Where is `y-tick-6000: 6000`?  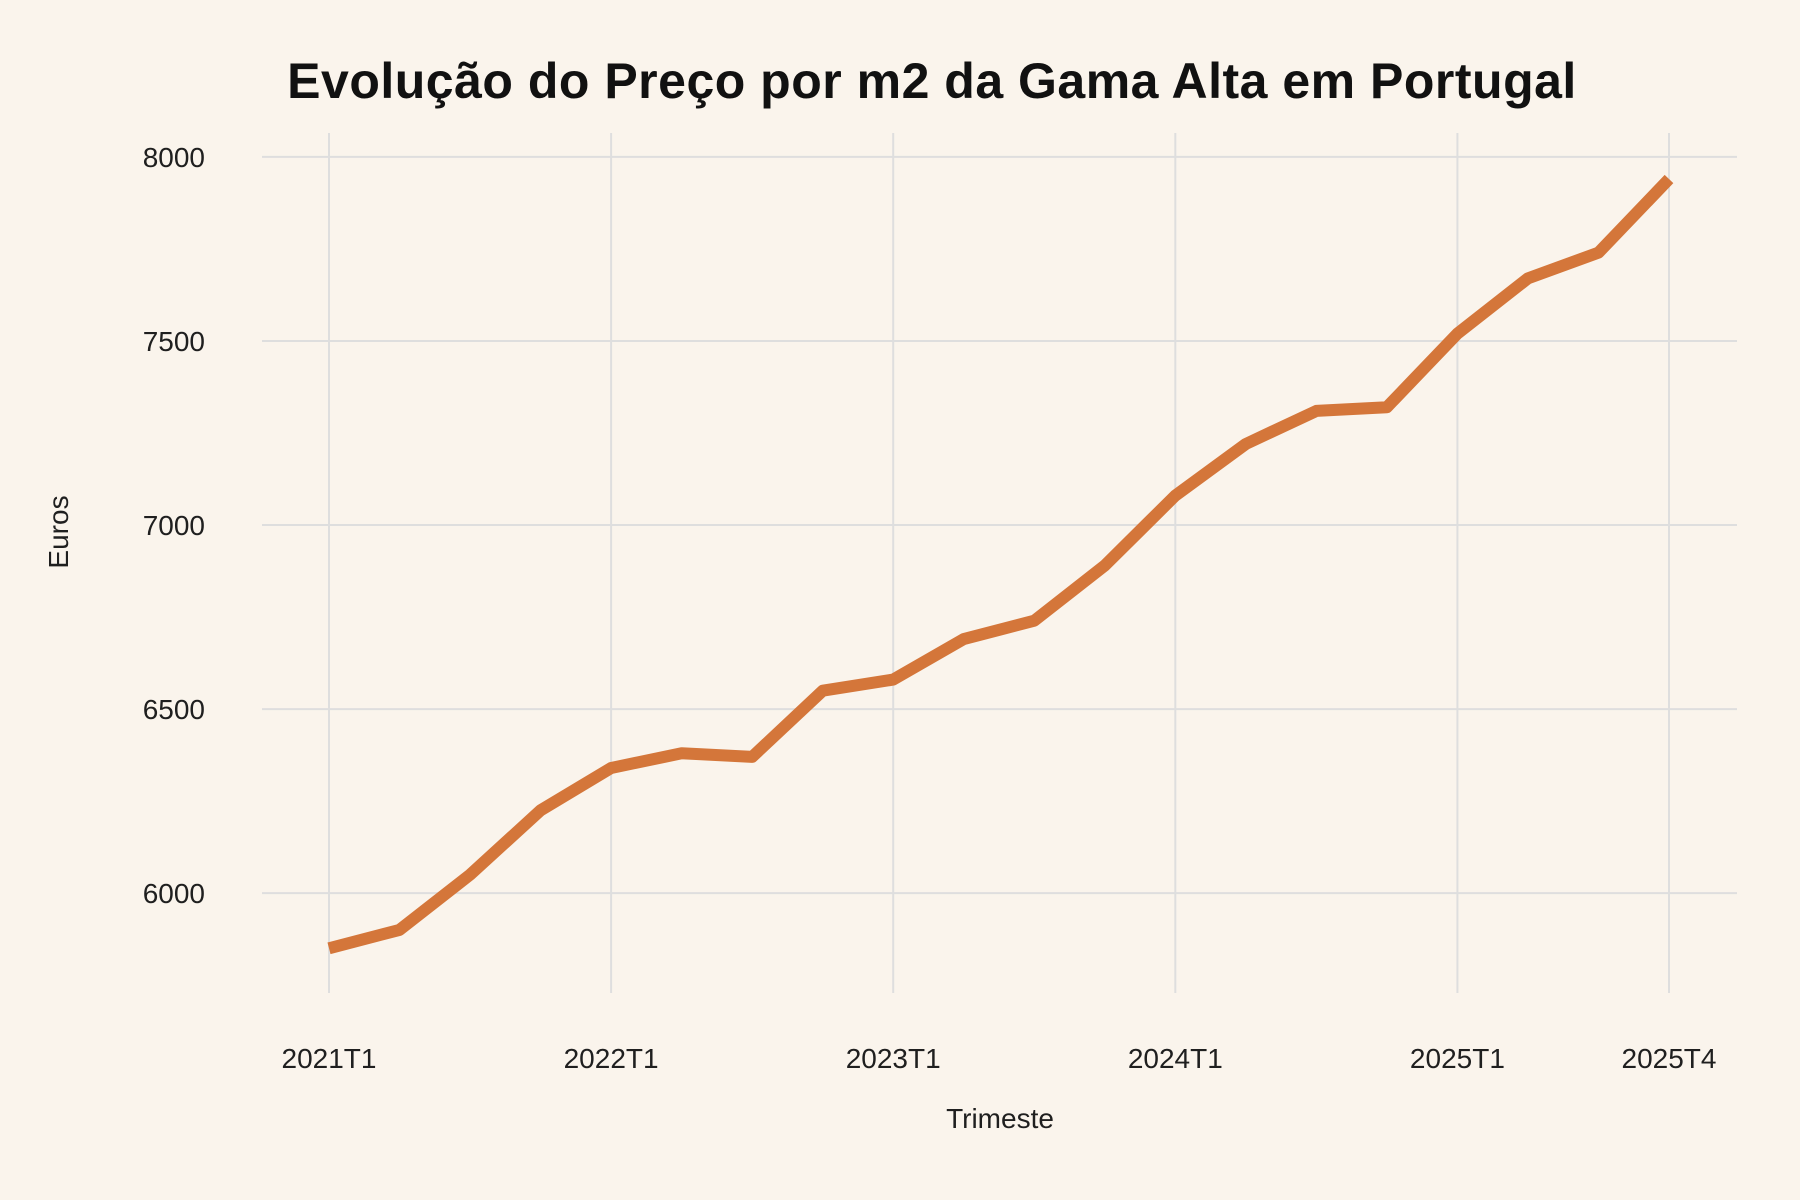
y-tick-6000: 6000 is located at coordinates (174, 893).